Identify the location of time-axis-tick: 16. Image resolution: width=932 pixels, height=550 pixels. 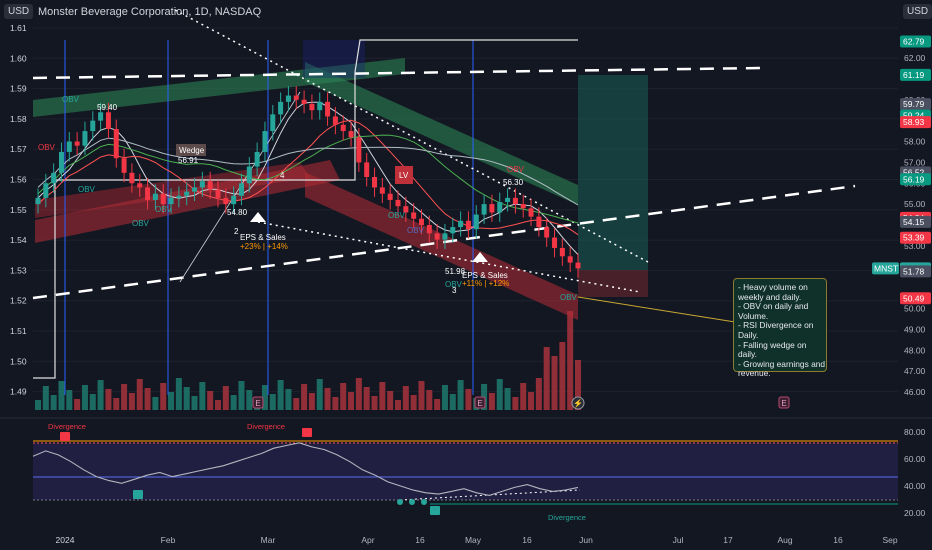
(420, 540).